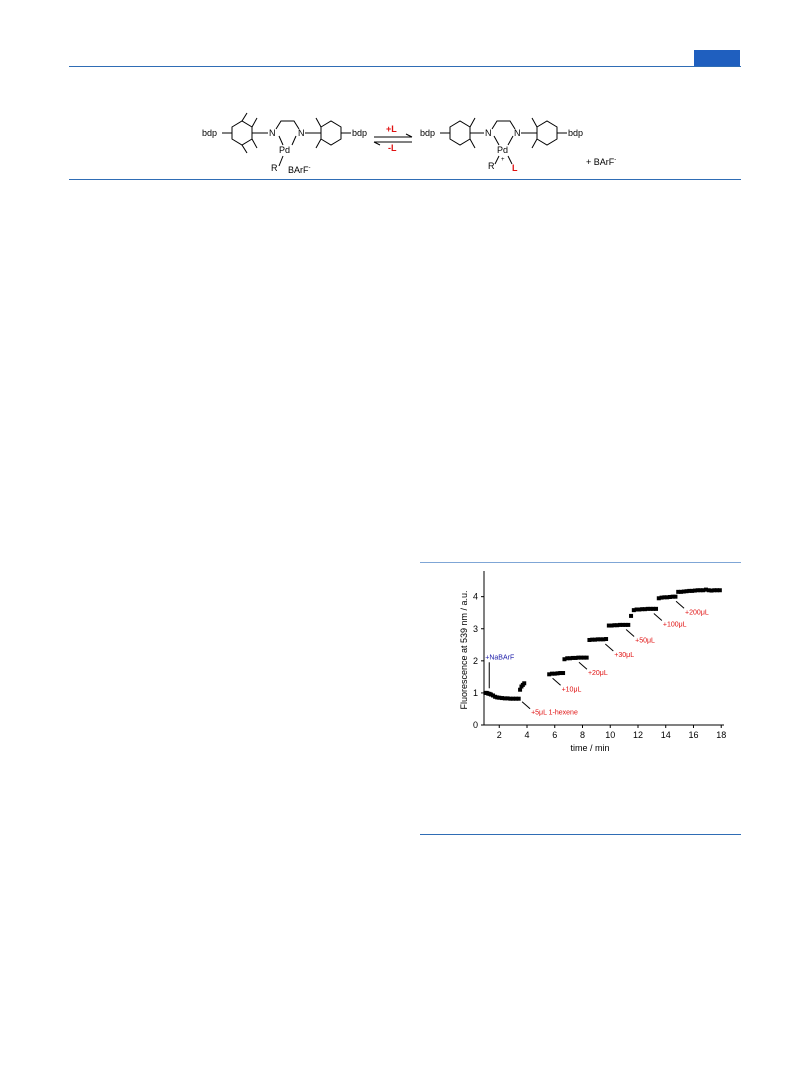 This screenshot has height=1067, width=809. Describe the element at coordinates (392, 148) in the screenshot. I see `reverse-arrow-label: -L` at that location.